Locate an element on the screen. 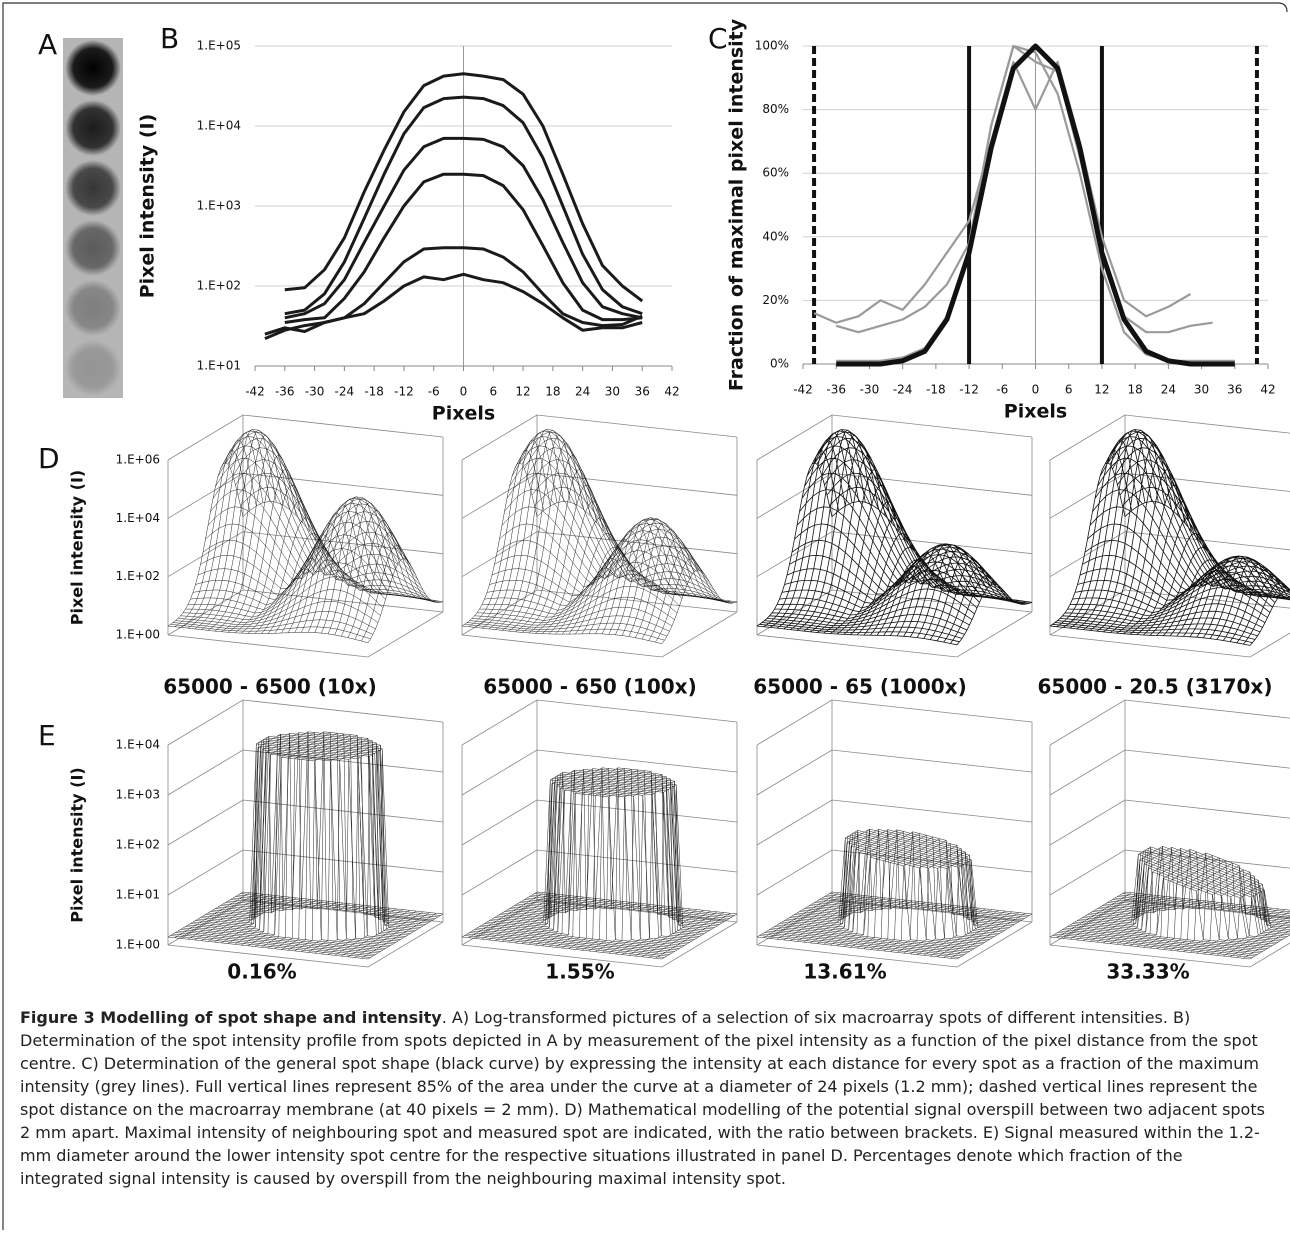 This screenshot has height=1233, width=1290. panel-caption: 65000 - 650 (100x) is located at coordinates (589, 687).